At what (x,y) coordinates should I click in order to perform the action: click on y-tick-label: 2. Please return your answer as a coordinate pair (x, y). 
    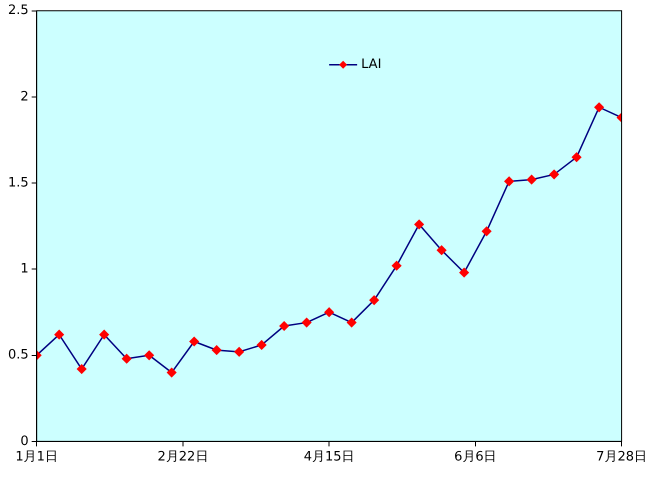
    Looking at the image, I should click on (24, 96).